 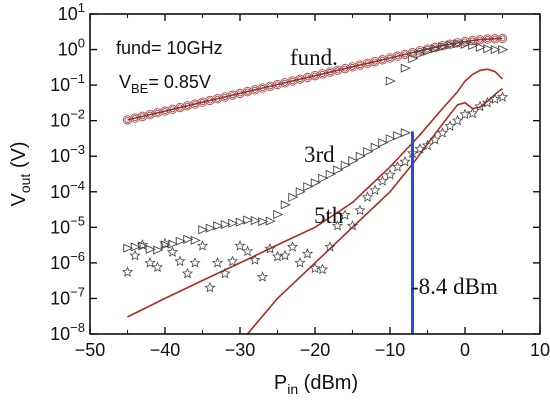 I want to click on x-tick-label: −40, so click(x=165, y=350).